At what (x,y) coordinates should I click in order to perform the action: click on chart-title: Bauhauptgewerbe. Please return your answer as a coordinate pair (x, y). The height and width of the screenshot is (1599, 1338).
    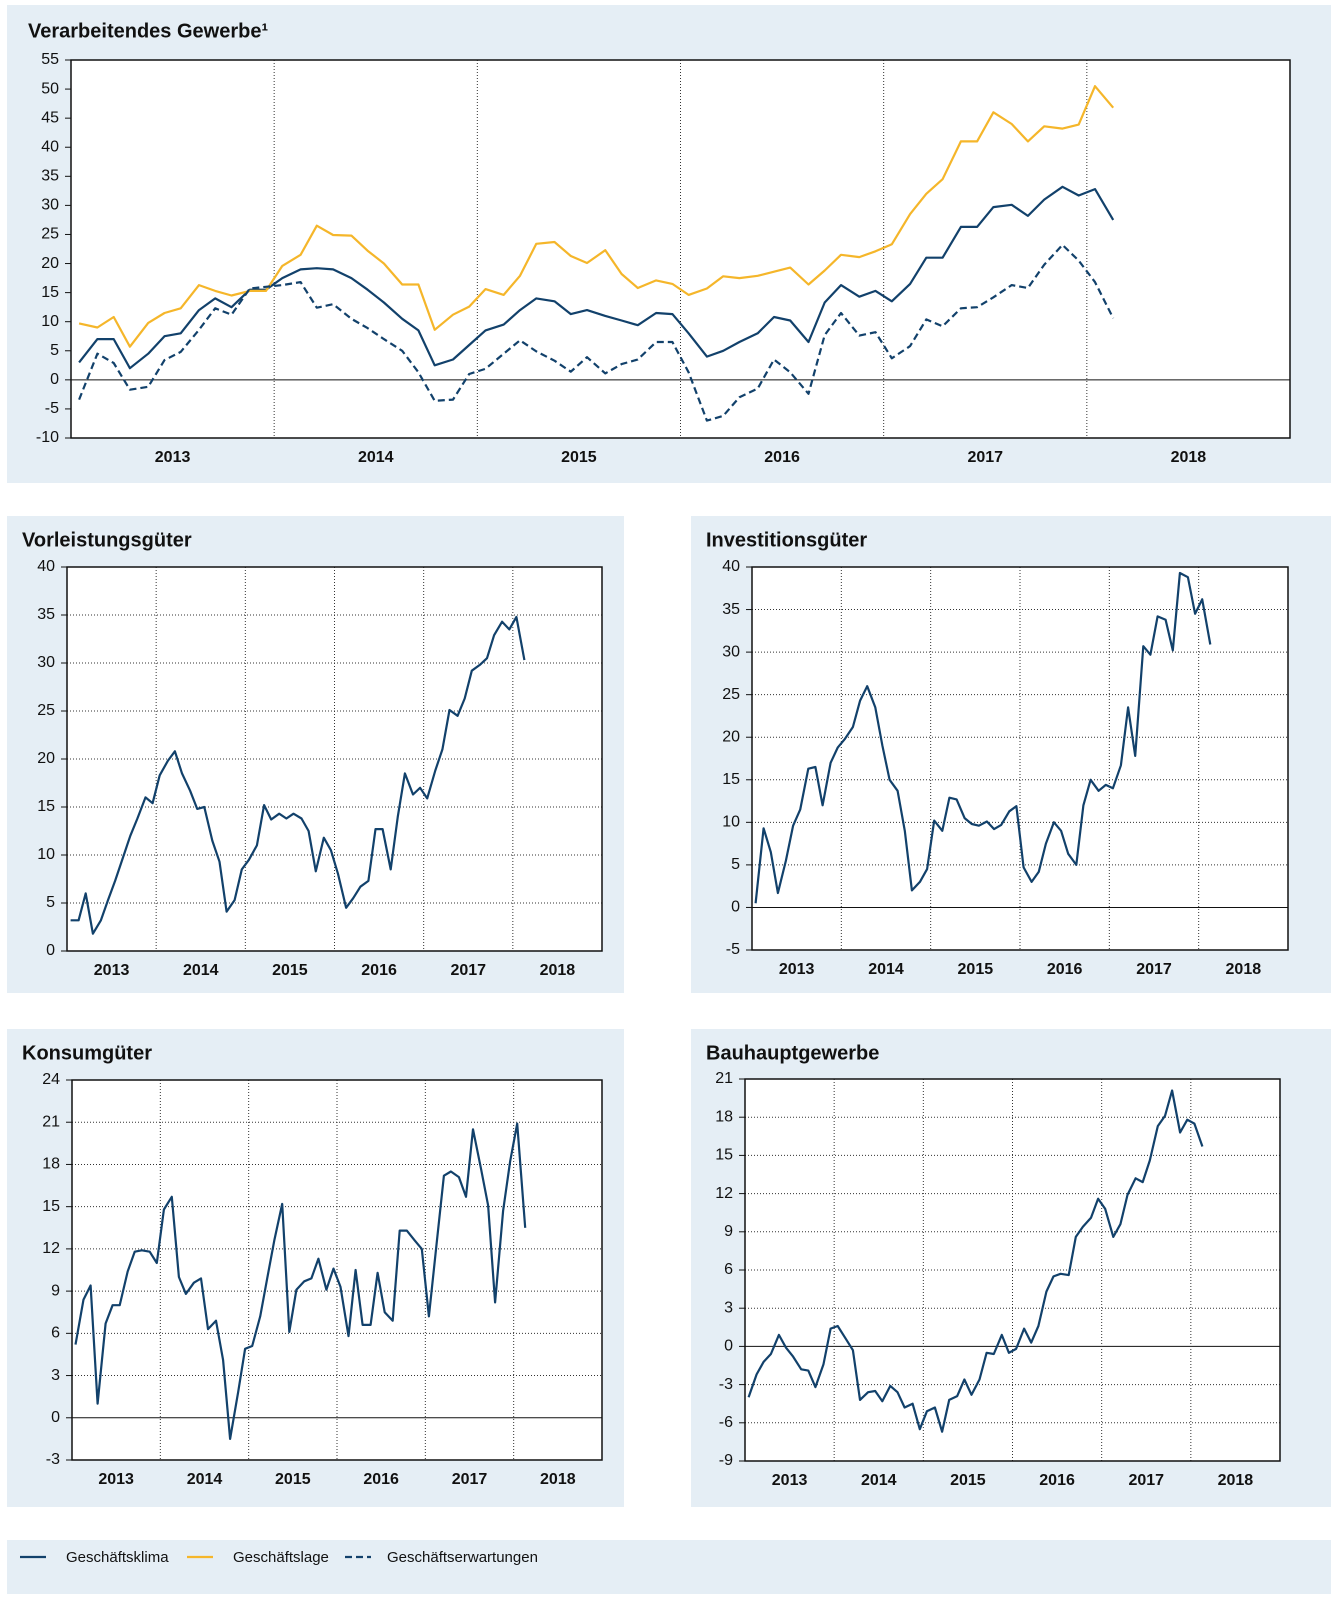
    Looking at the image, I should click on (792, 1053).